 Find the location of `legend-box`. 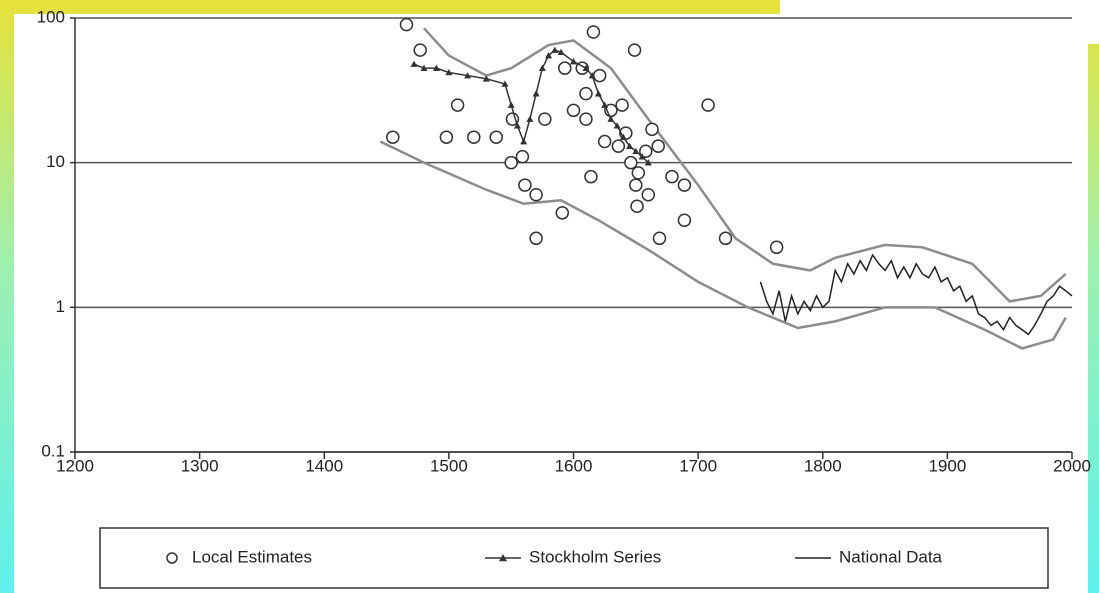

legend-box is located at coordinates (574, 558).